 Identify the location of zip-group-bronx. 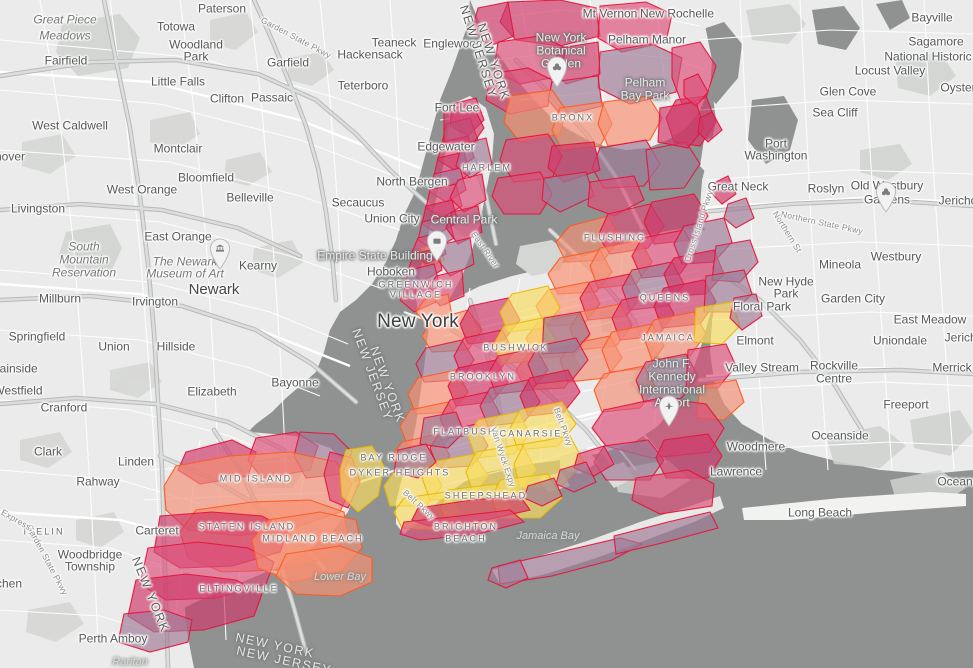
(597, 108).